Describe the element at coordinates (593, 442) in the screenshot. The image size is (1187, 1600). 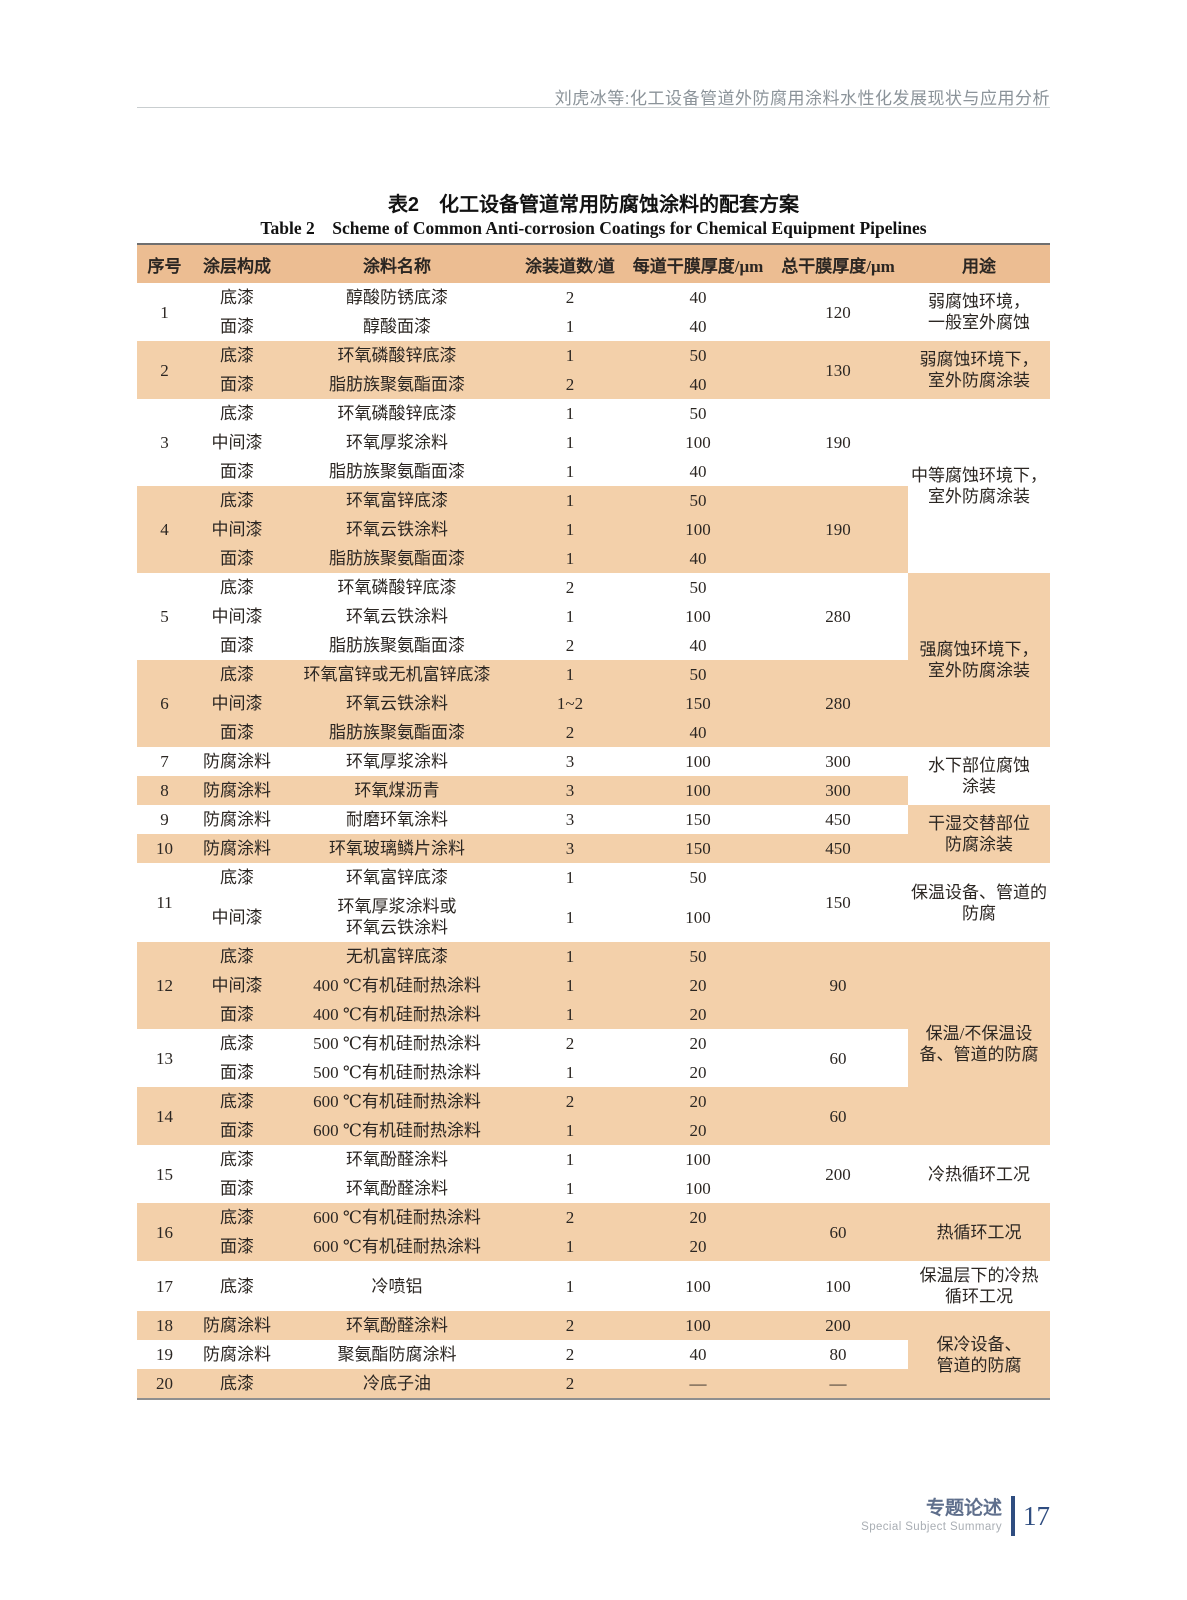
I see `table-row: 中间漆 环氧厚浆涂料 1 100` at that location.